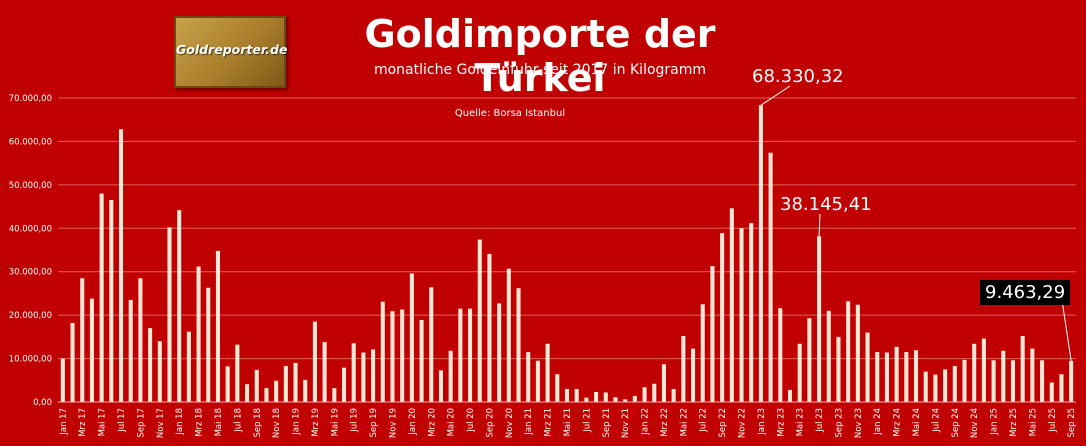 The image size is (1086, 446). Describe the element at coordinates (180, 422) in the screenshot. I see `x-tick-label: Jan 18` at that location.